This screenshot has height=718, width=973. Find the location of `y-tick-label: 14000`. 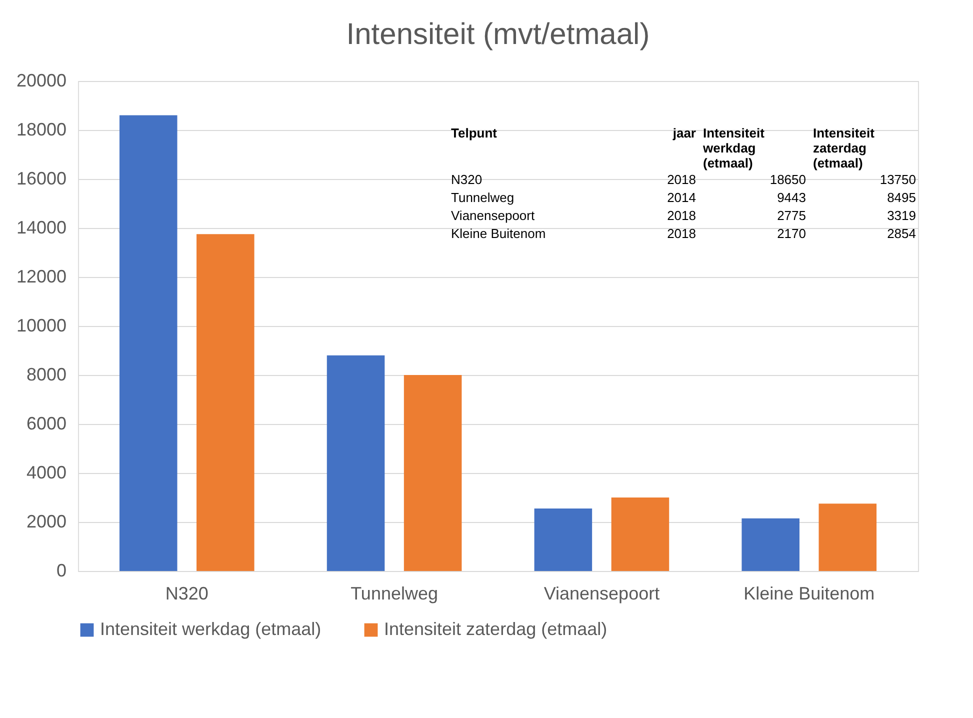

y-tick-label: 14000 is located at coordinates (41, 228).